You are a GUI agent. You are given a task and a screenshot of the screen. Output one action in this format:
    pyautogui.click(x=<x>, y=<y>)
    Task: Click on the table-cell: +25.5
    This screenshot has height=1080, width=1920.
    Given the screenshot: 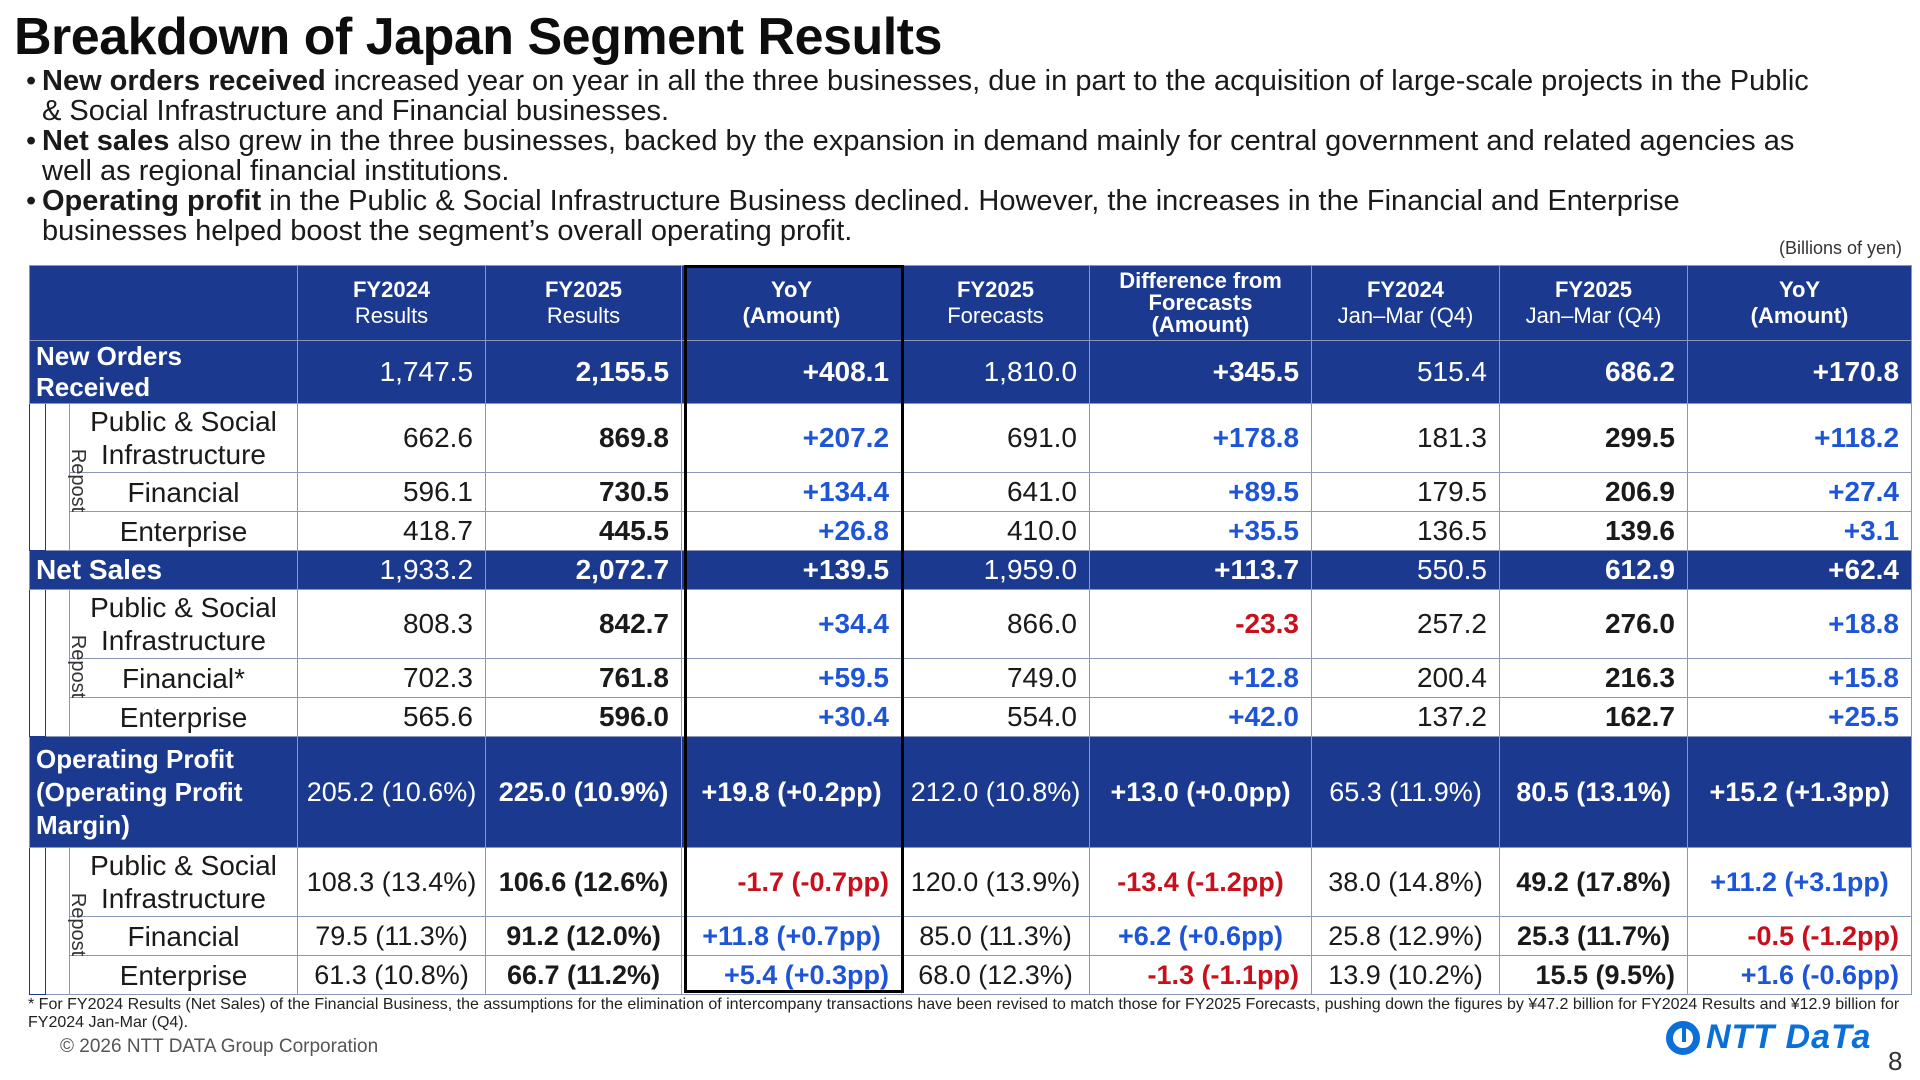 What is the action you would take?
    pyautogui.click(x=1800, y=717)
    